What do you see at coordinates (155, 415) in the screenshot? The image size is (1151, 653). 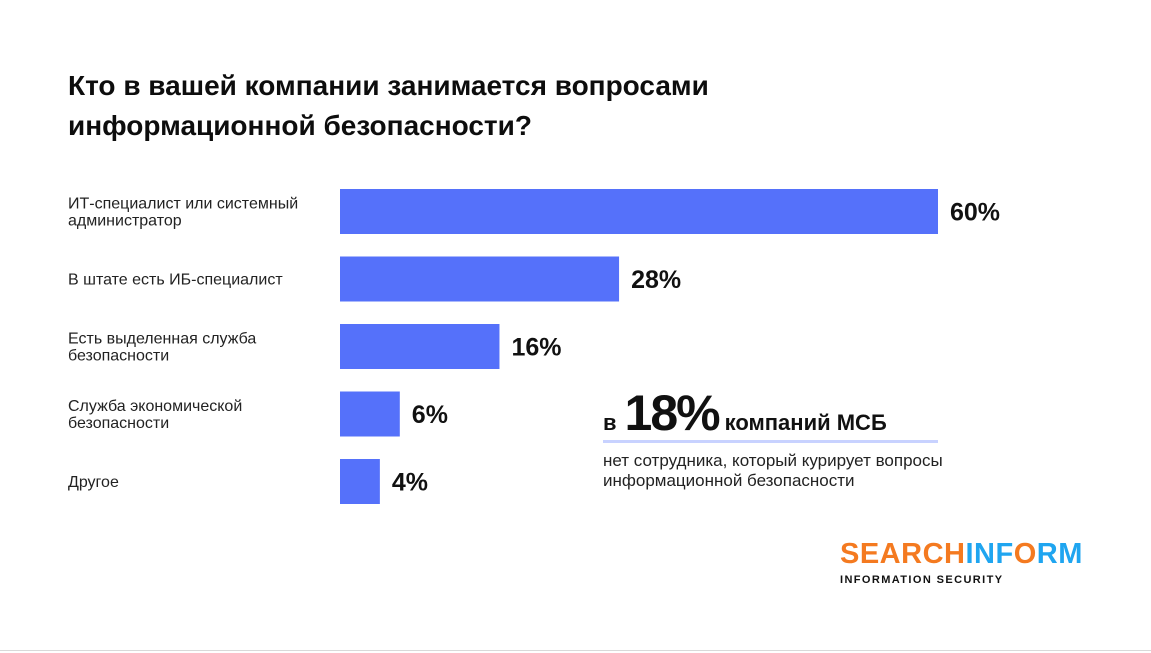 I see `category-label-3: Служба экономической безопасности` at bounding box center [155, 415].